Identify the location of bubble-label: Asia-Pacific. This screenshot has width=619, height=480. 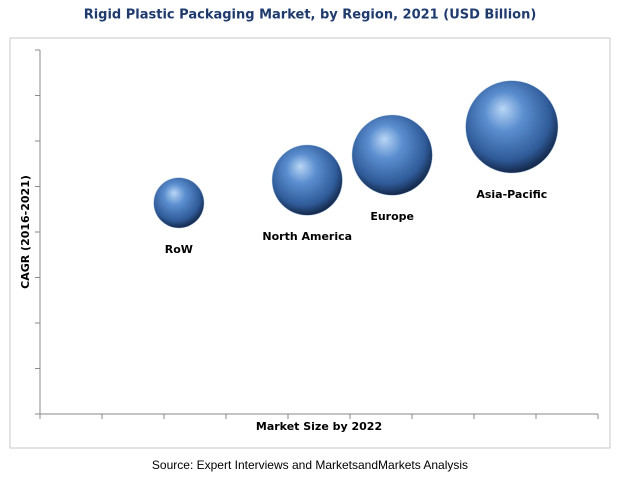
(511, 194).